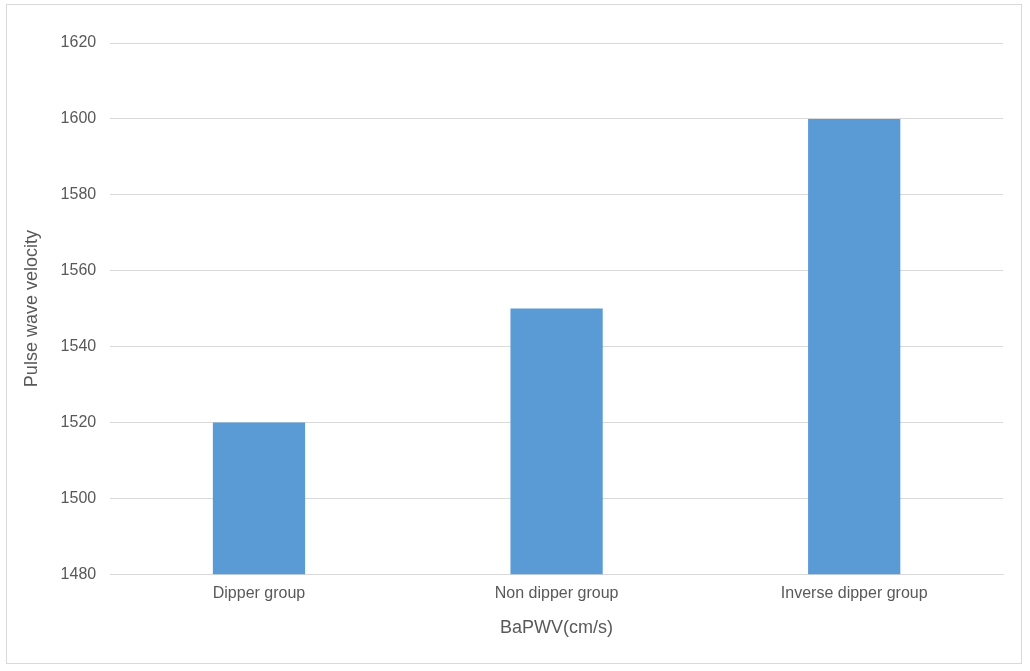 The image size is (1030, 671). Describe the element at coordinates (78, 573) in the screenshot. I see `y-tick-label: 1480` at that location.